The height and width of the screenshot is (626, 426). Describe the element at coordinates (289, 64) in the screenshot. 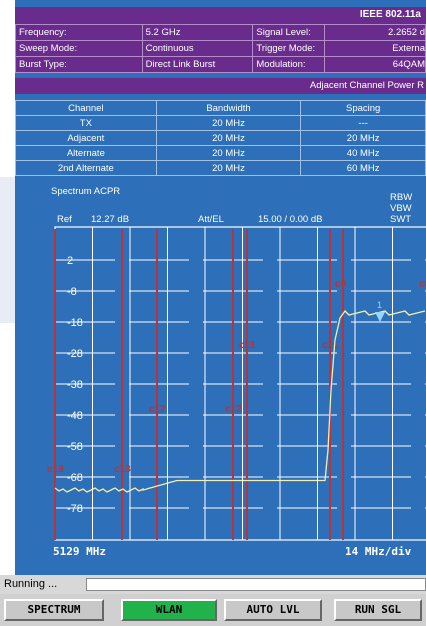

I see `modulation-label: Modulation:` at that location.